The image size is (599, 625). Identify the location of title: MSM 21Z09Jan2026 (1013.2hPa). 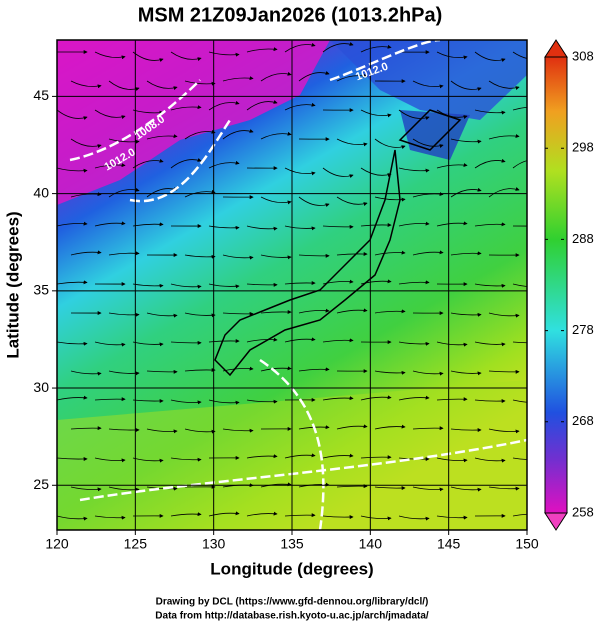
(290, 15).